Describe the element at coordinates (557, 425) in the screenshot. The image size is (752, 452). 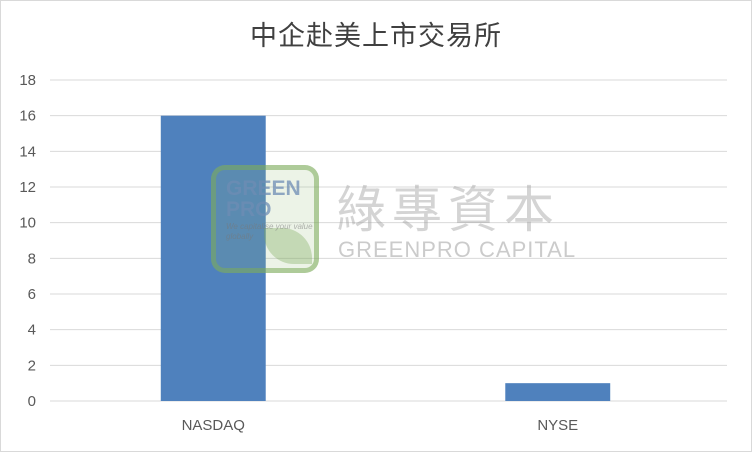
I see `x-tick-label: NYSE` at that location.